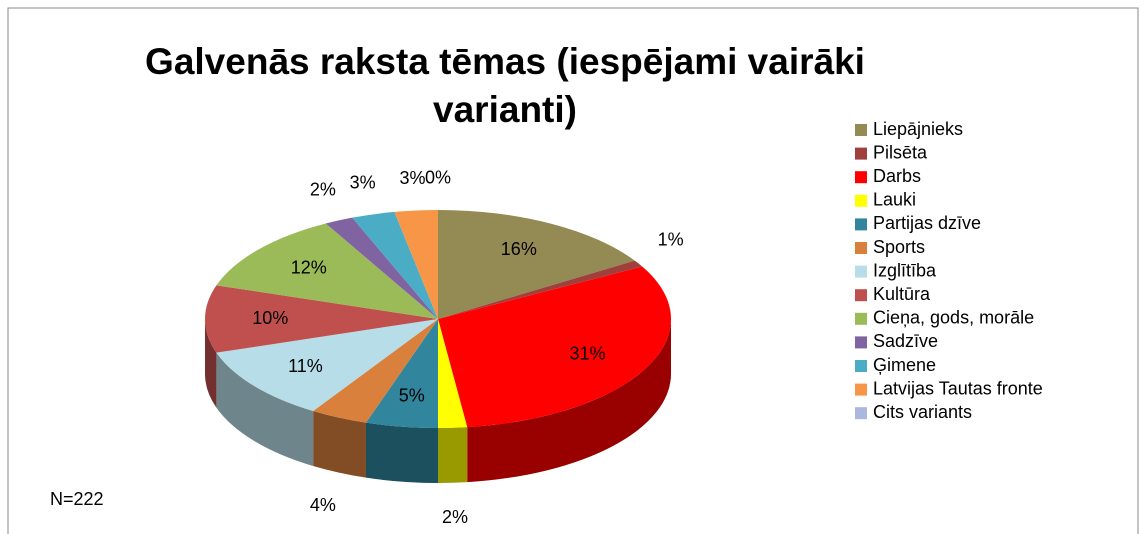 The height and width of the screenshot is (534, 1147). Describe the element at coordinates (897, 176) in the screenshot. I see `legend-label: Darbs` at that location.